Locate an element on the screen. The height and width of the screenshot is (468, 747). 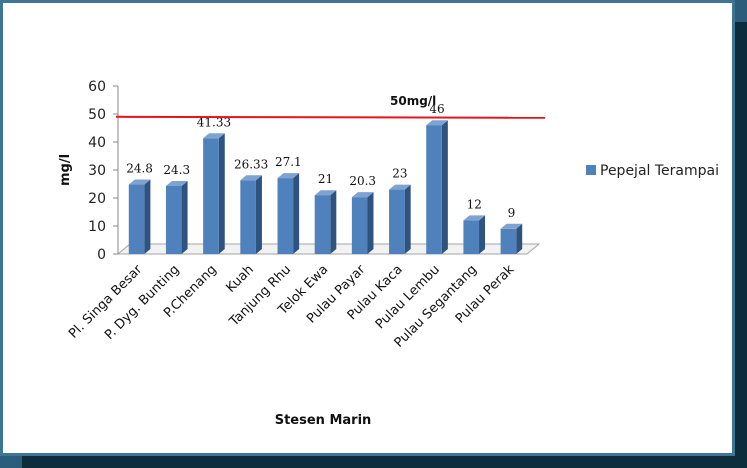
data-label: 24.3 is located at coordinates (176, 170).